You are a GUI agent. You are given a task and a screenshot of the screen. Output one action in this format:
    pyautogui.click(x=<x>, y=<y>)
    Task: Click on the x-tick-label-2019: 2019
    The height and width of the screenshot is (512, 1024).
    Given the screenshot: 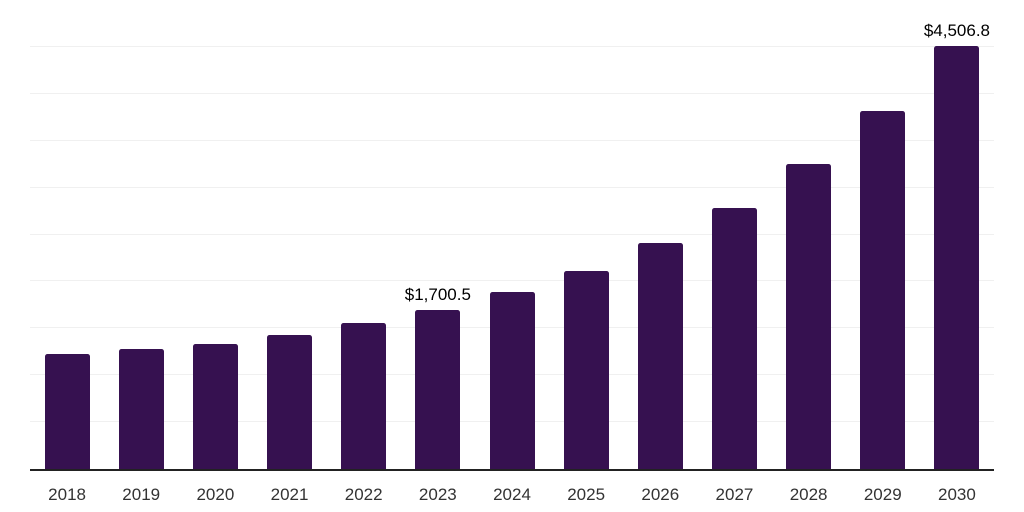 What is the action you would take?
    pyautogui.click(x=141, y=494)
    